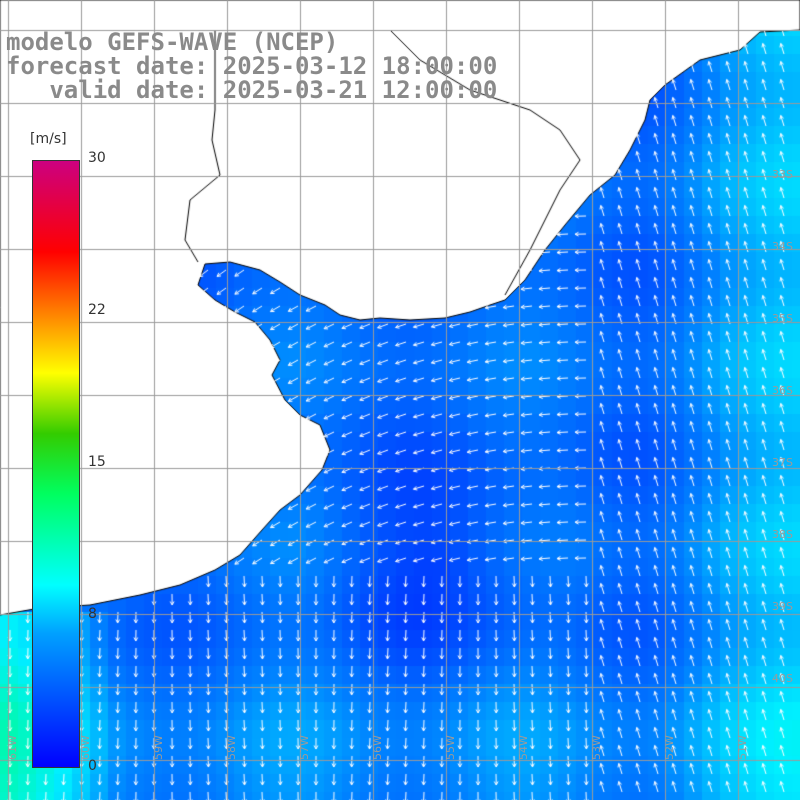  I want to click on lon-label-60w: 60W, so click(85, 747).